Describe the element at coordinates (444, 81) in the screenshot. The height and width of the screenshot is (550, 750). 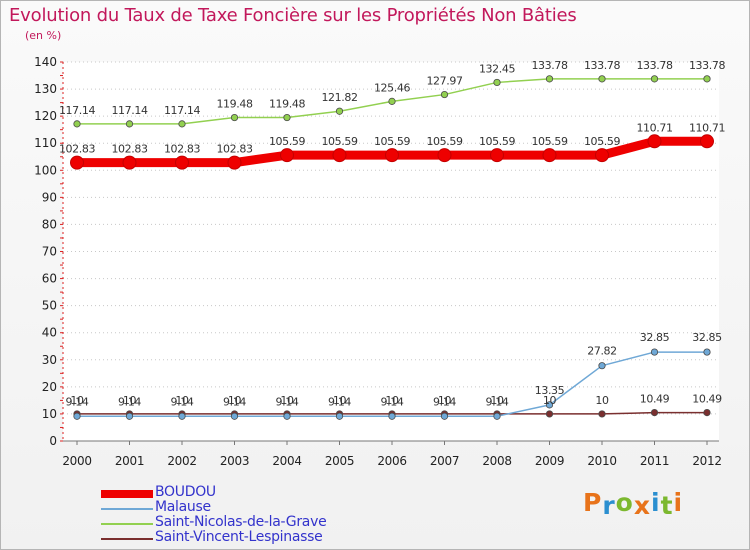
I see `data-label: 127.97` at that location.